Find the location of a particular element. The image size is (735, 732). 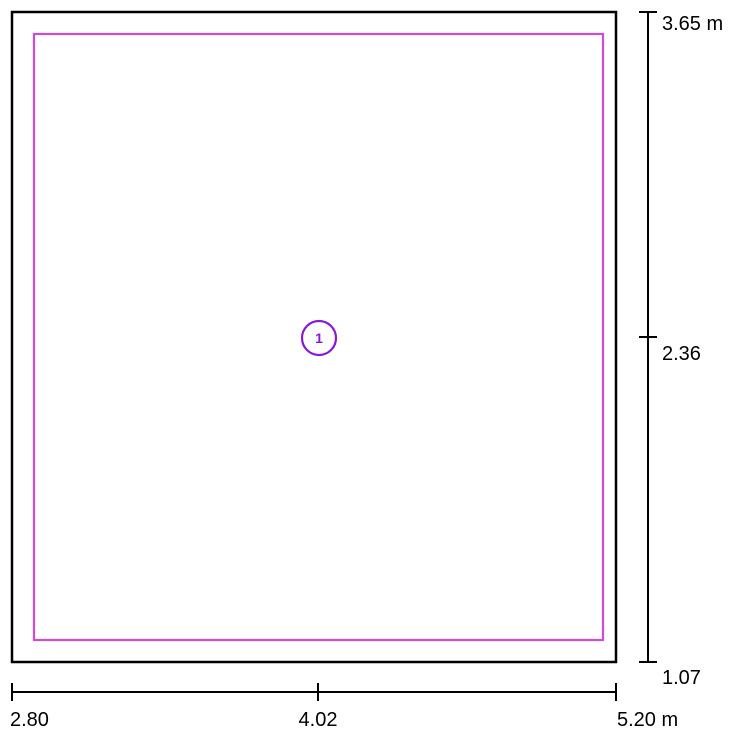

room-marker: 1 is located at coordinates (319, 338).